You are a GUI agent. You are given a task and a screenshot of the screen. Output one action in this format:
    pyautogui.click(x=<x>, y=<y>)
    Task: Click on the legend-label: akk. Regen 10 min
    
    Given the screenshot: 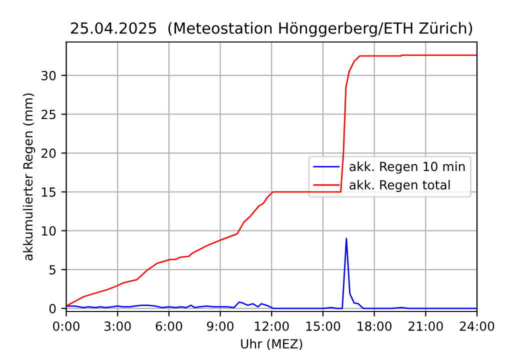 What is the action you would take?
    pyautogui.click(x=407, y=168)
    